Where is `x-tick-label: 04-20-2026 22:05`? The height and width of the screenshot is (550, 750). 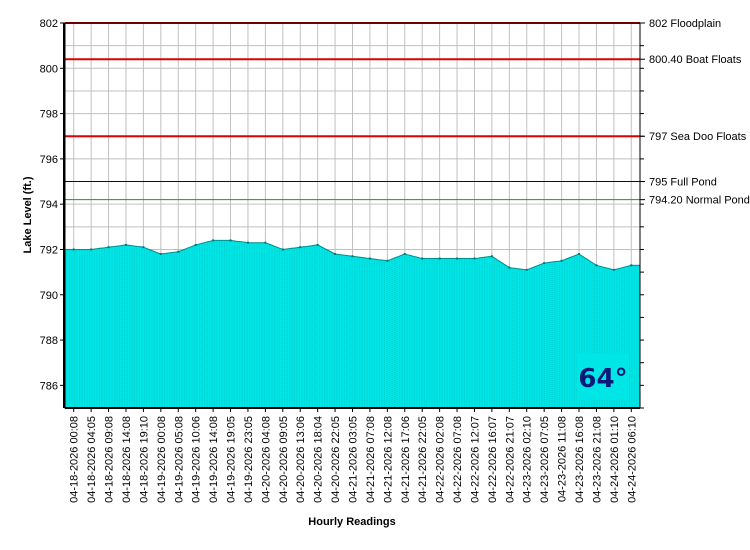
x-tick-label: 04-20-2026 22:05 is located at coordinates (336, 459).